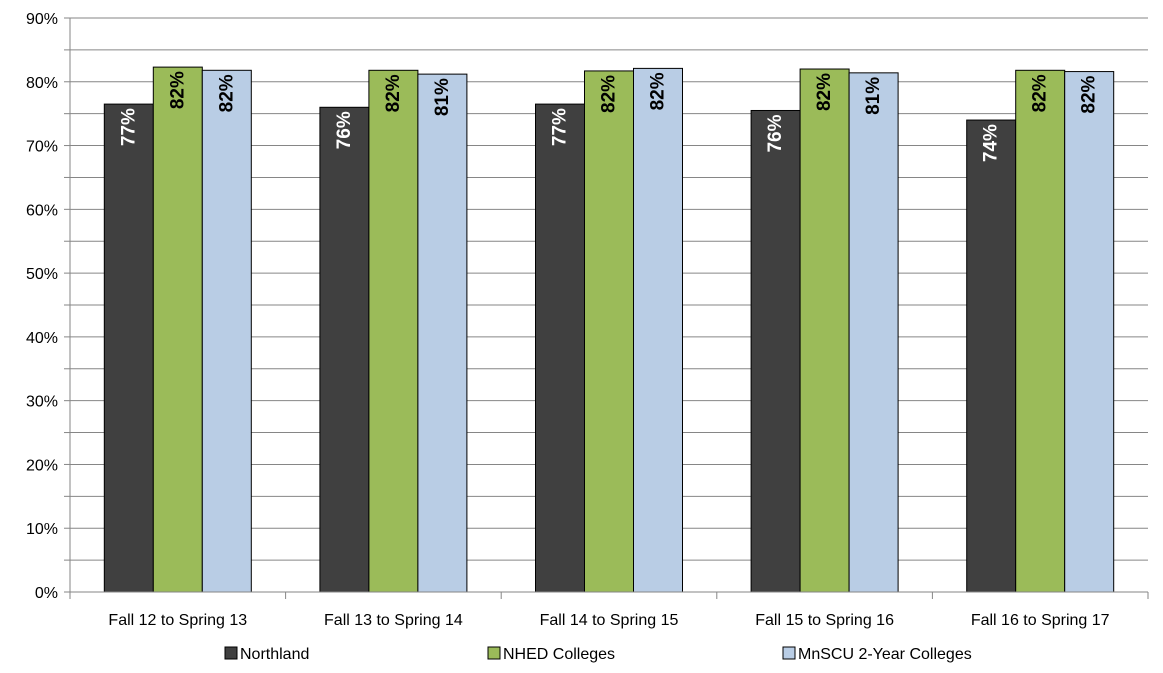 Image resolution: width=1163 pixels, height=673 pixels. What do you see at coordinates (609, 620) in the screenshot?
I see `x-tick-label: Fall 14 to Spring 15` at bounding box center [609, 620].